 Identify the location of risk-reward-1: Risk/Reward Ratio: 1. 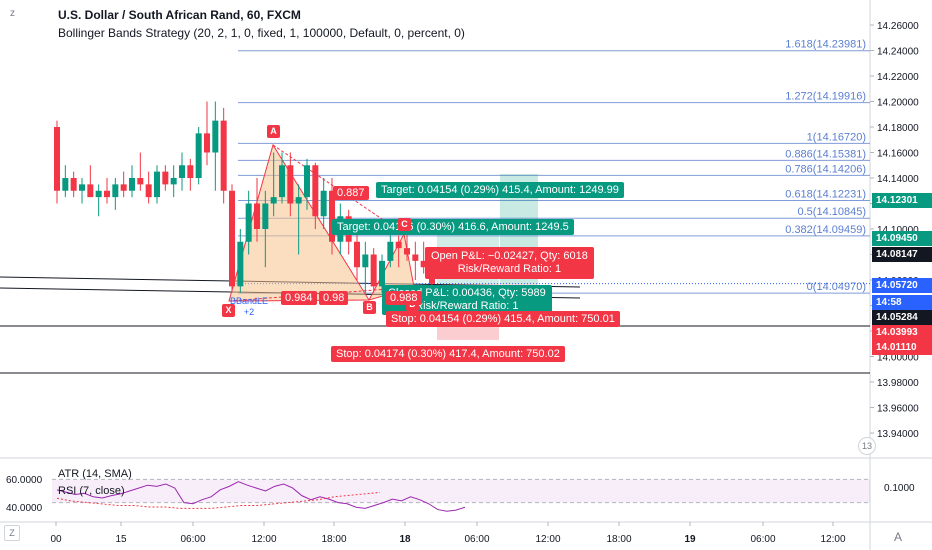
(509, 269).